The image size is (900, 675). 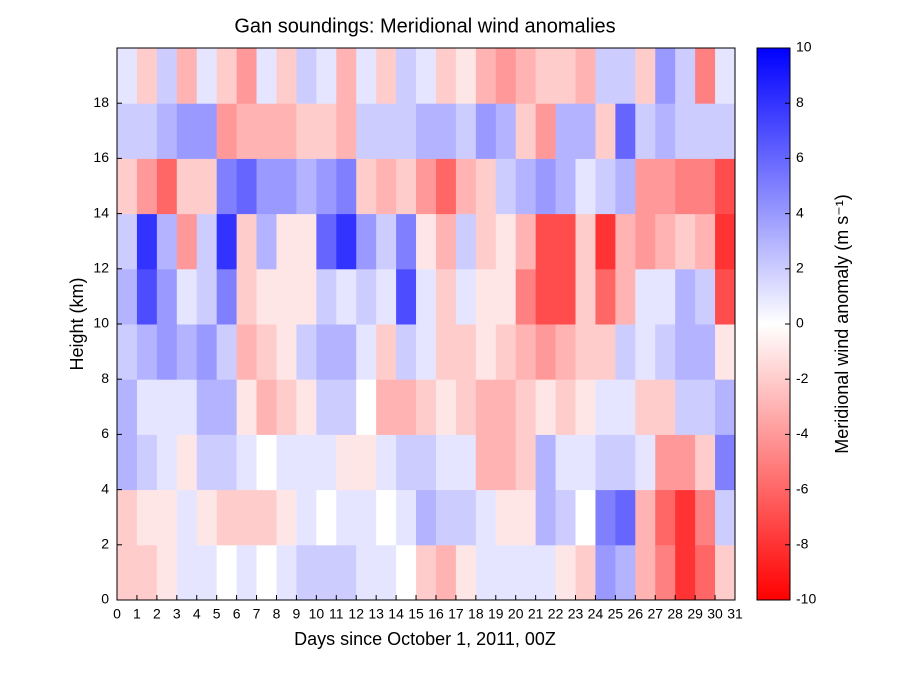 What do you see at coordinates (802, 544) in the screenshot?
I see `colorbar-tick-label: -8` at bounding box center [802, 544].